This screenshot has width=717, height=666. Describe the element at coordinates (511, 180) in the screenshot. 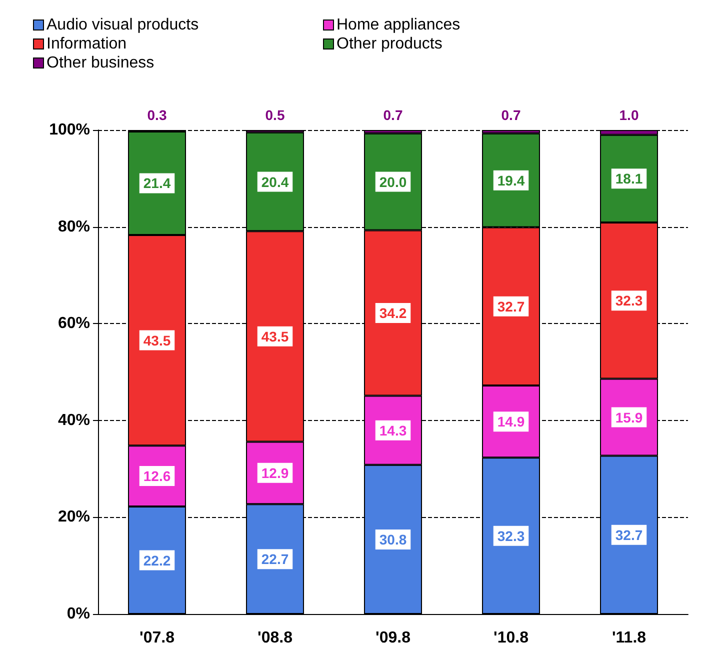

I see `data-label: 19.4` at that location.